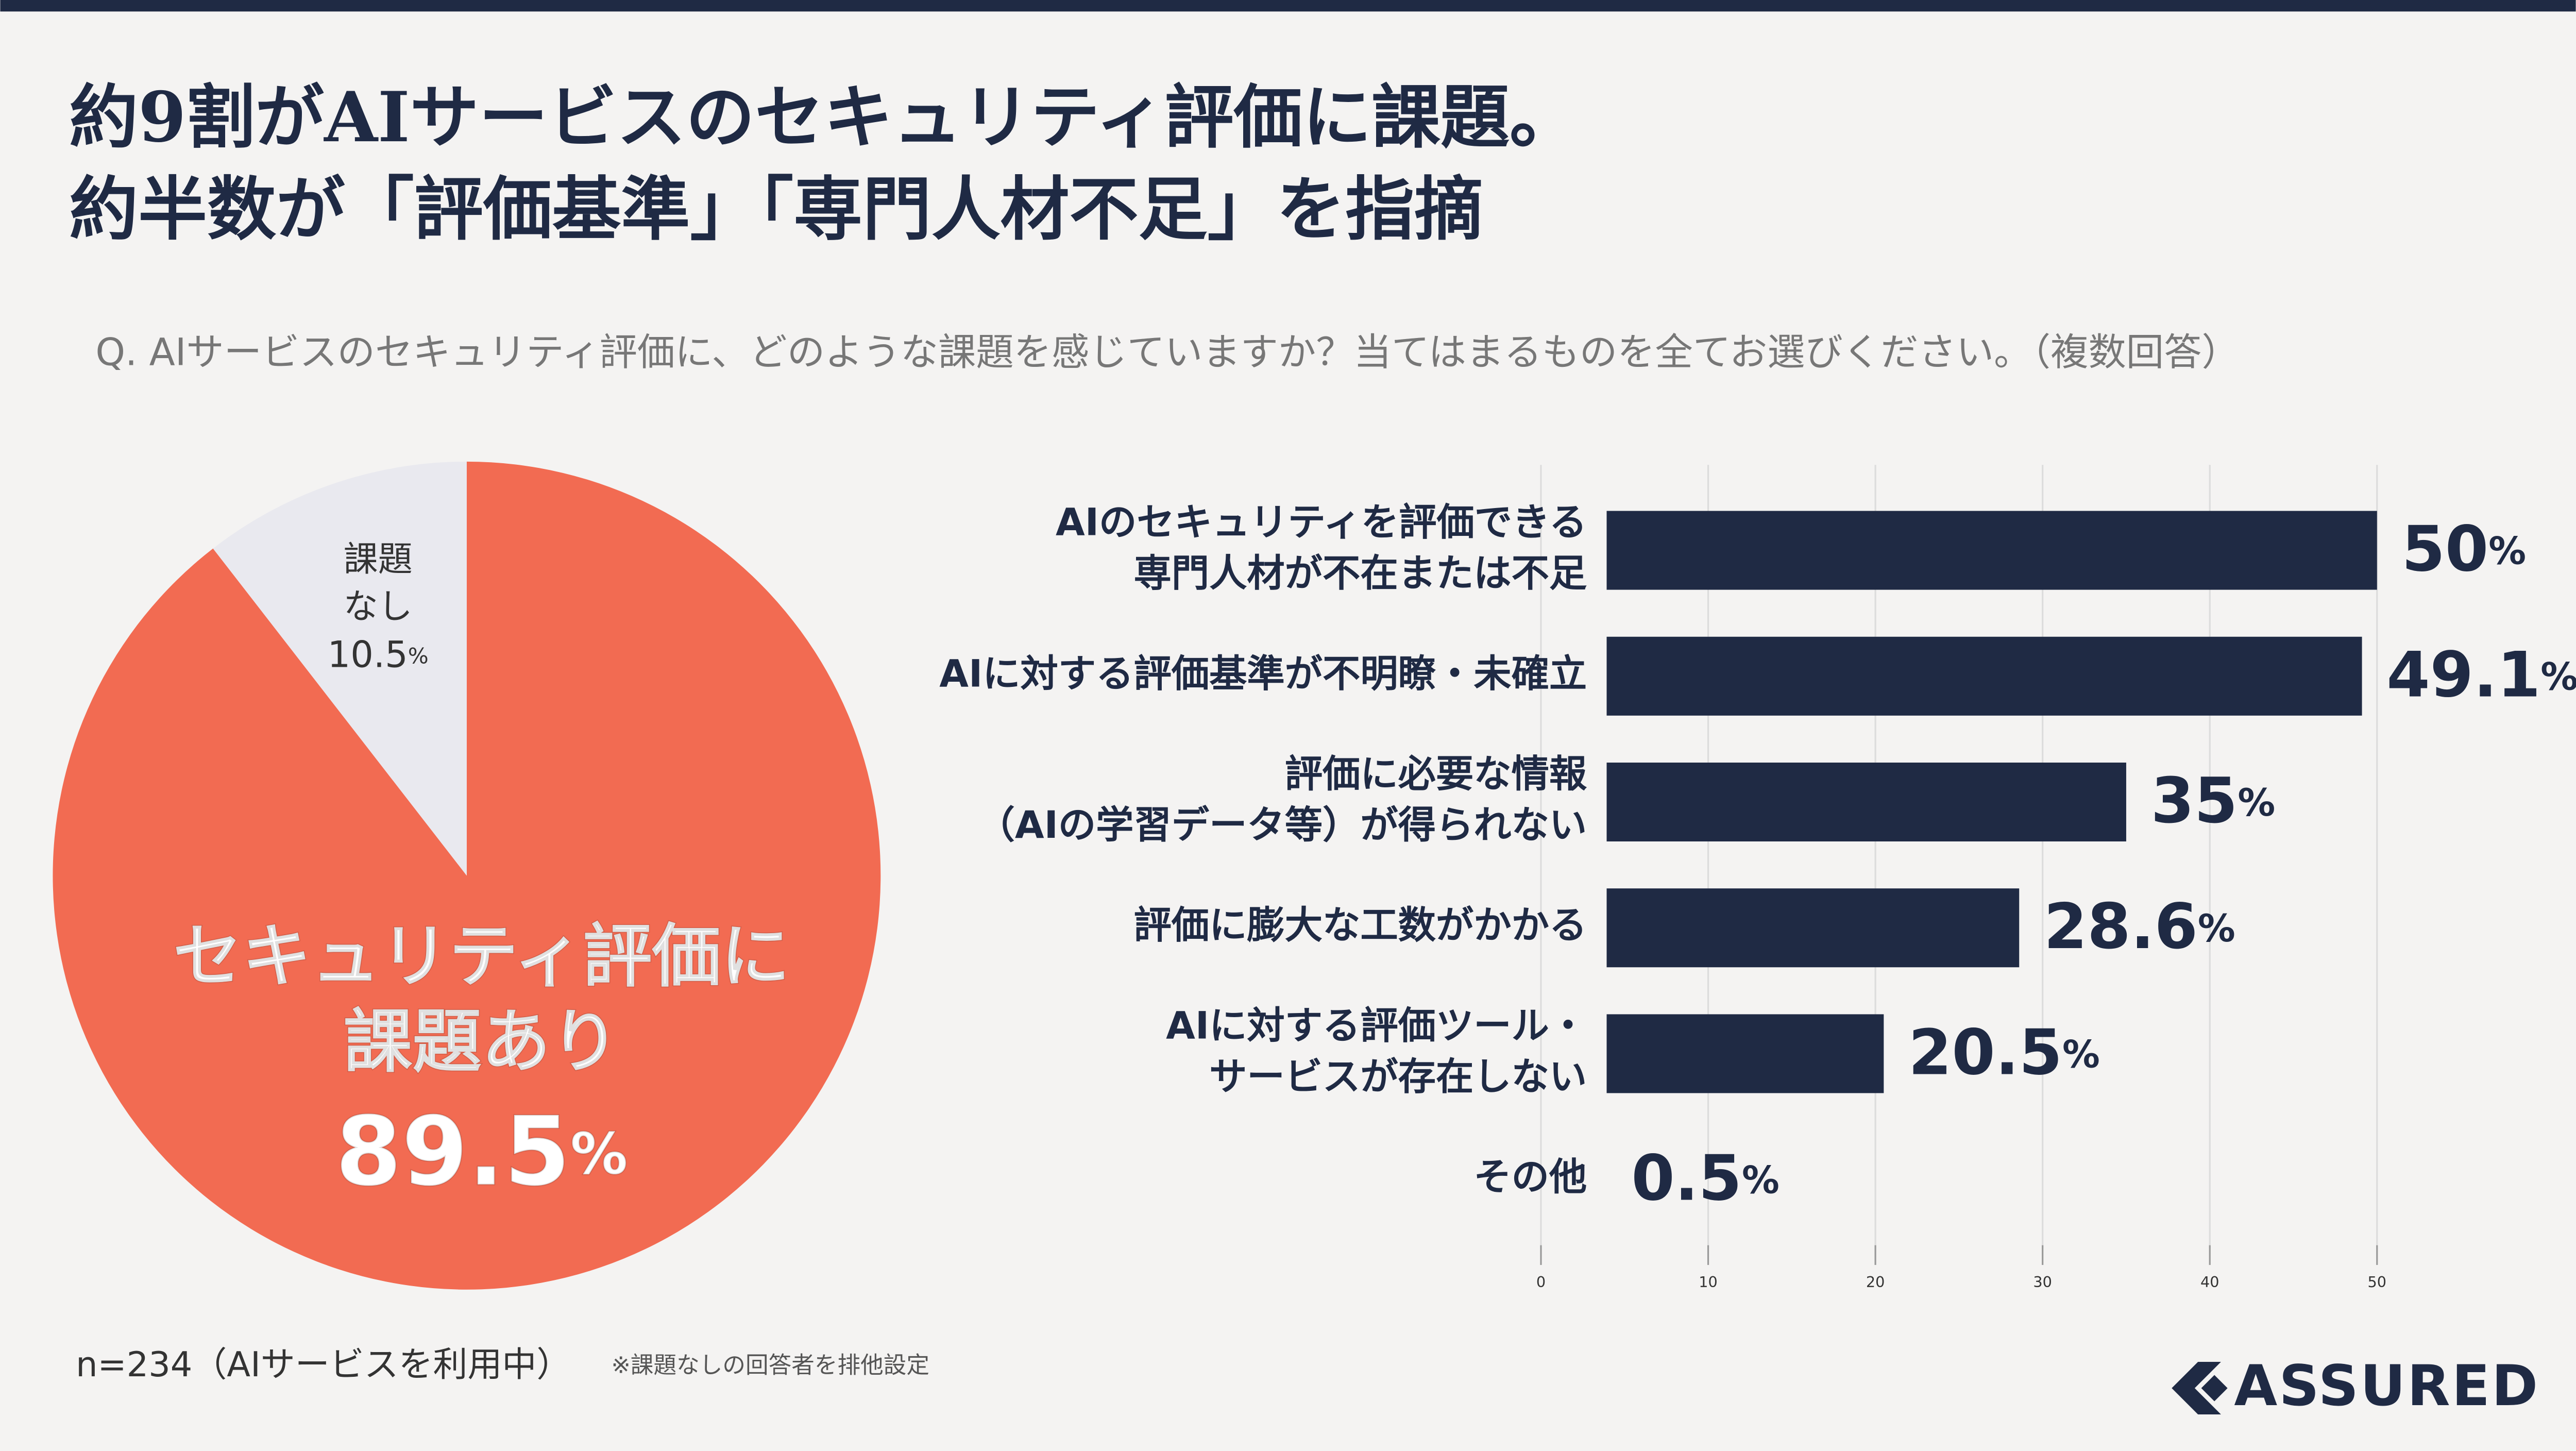 Image resolution: width=2576 pixels, height=1451 pixels. I want to click on category-label: AIのセキュリティを評価できる専門人材が不在または不足, so click(1321, 549).